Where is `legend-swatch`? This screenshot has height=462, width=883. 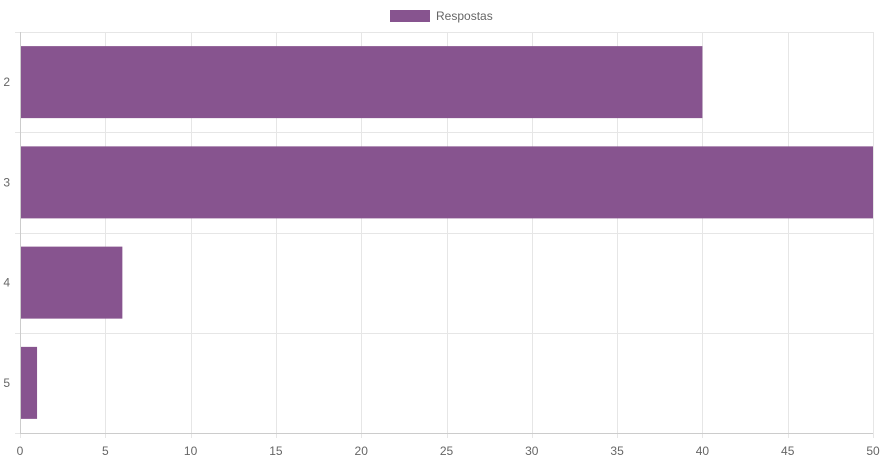
legend-swatch is located at coordinates (410, 16).